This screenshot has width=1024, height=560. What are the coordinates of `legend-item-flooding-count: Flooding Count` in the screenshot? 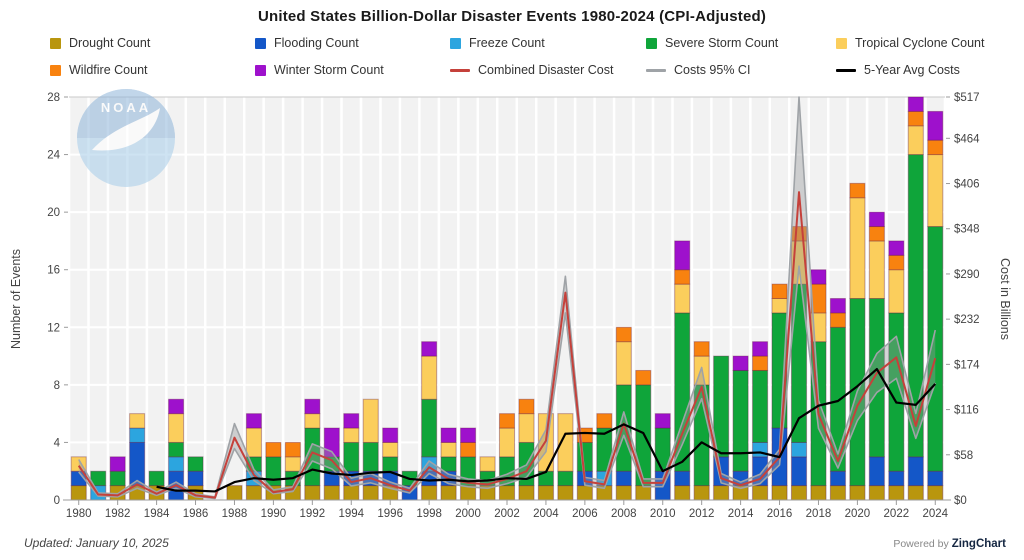 It's located at (352, 43).